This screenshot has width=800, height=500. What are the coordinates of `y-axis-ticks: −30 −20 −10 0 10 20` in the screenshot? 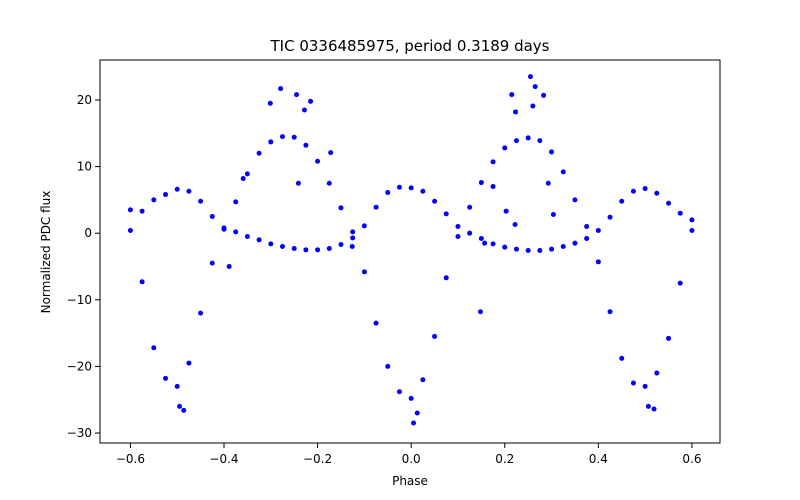 It's located at (83, 266).